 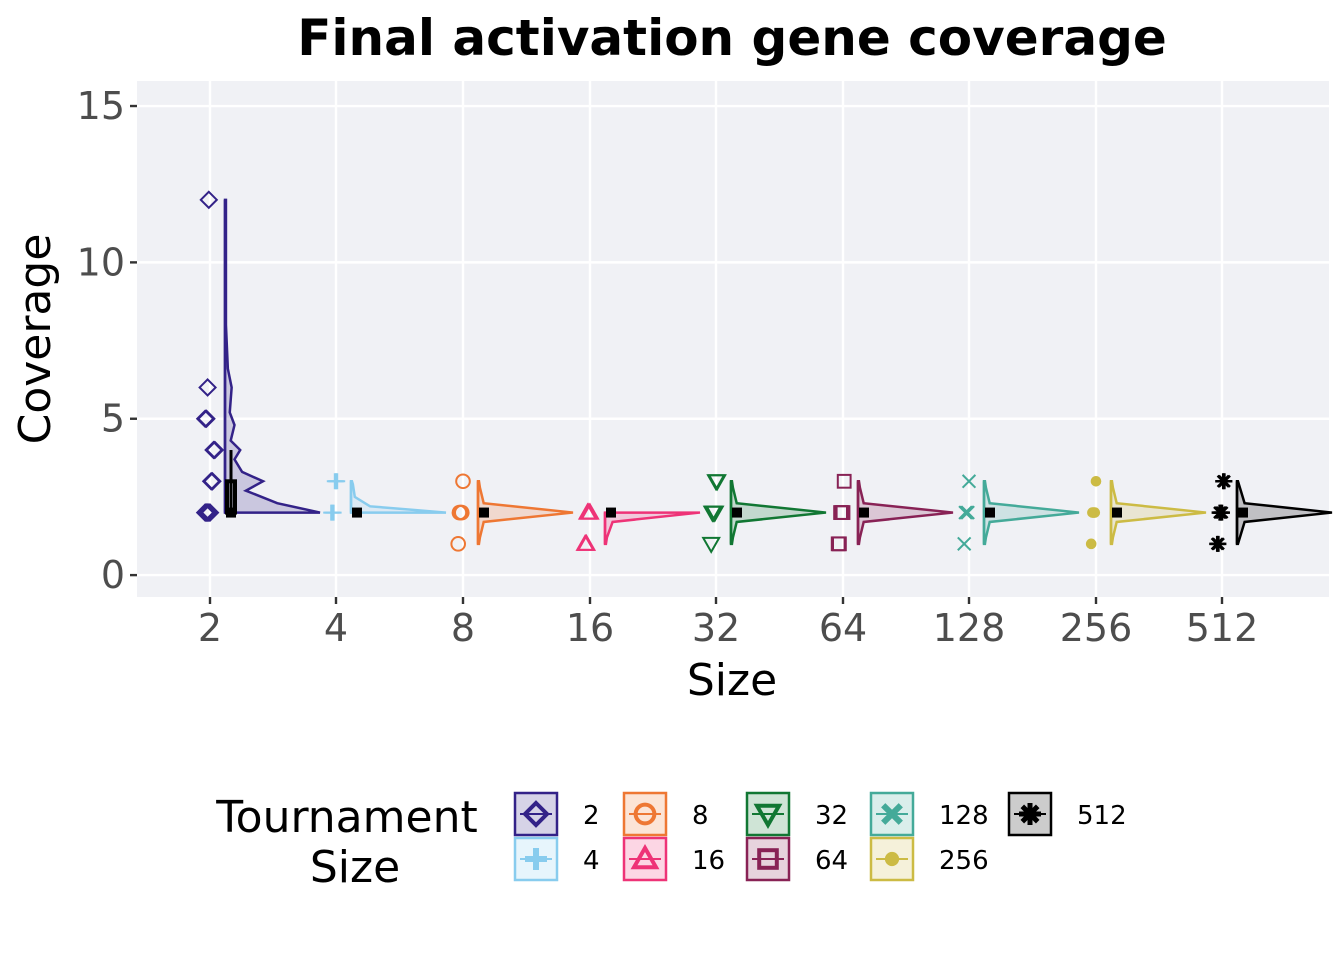 I want to click on legend-label: 128, so click(x=964, y=816).